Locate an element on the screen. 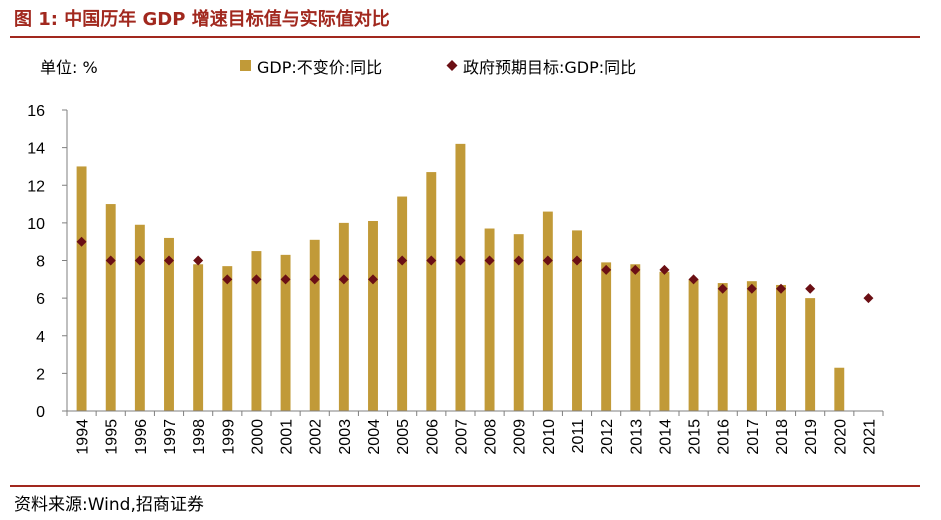 The height and width of the screenshot is (520, 941). legend-marker-target is located at coordinates (452, 65).